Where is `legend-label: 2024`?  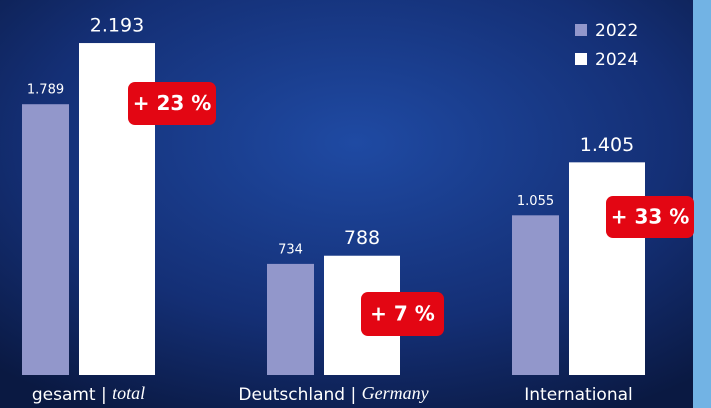 legend-label: 2024 is located at coordinates (616, 60).